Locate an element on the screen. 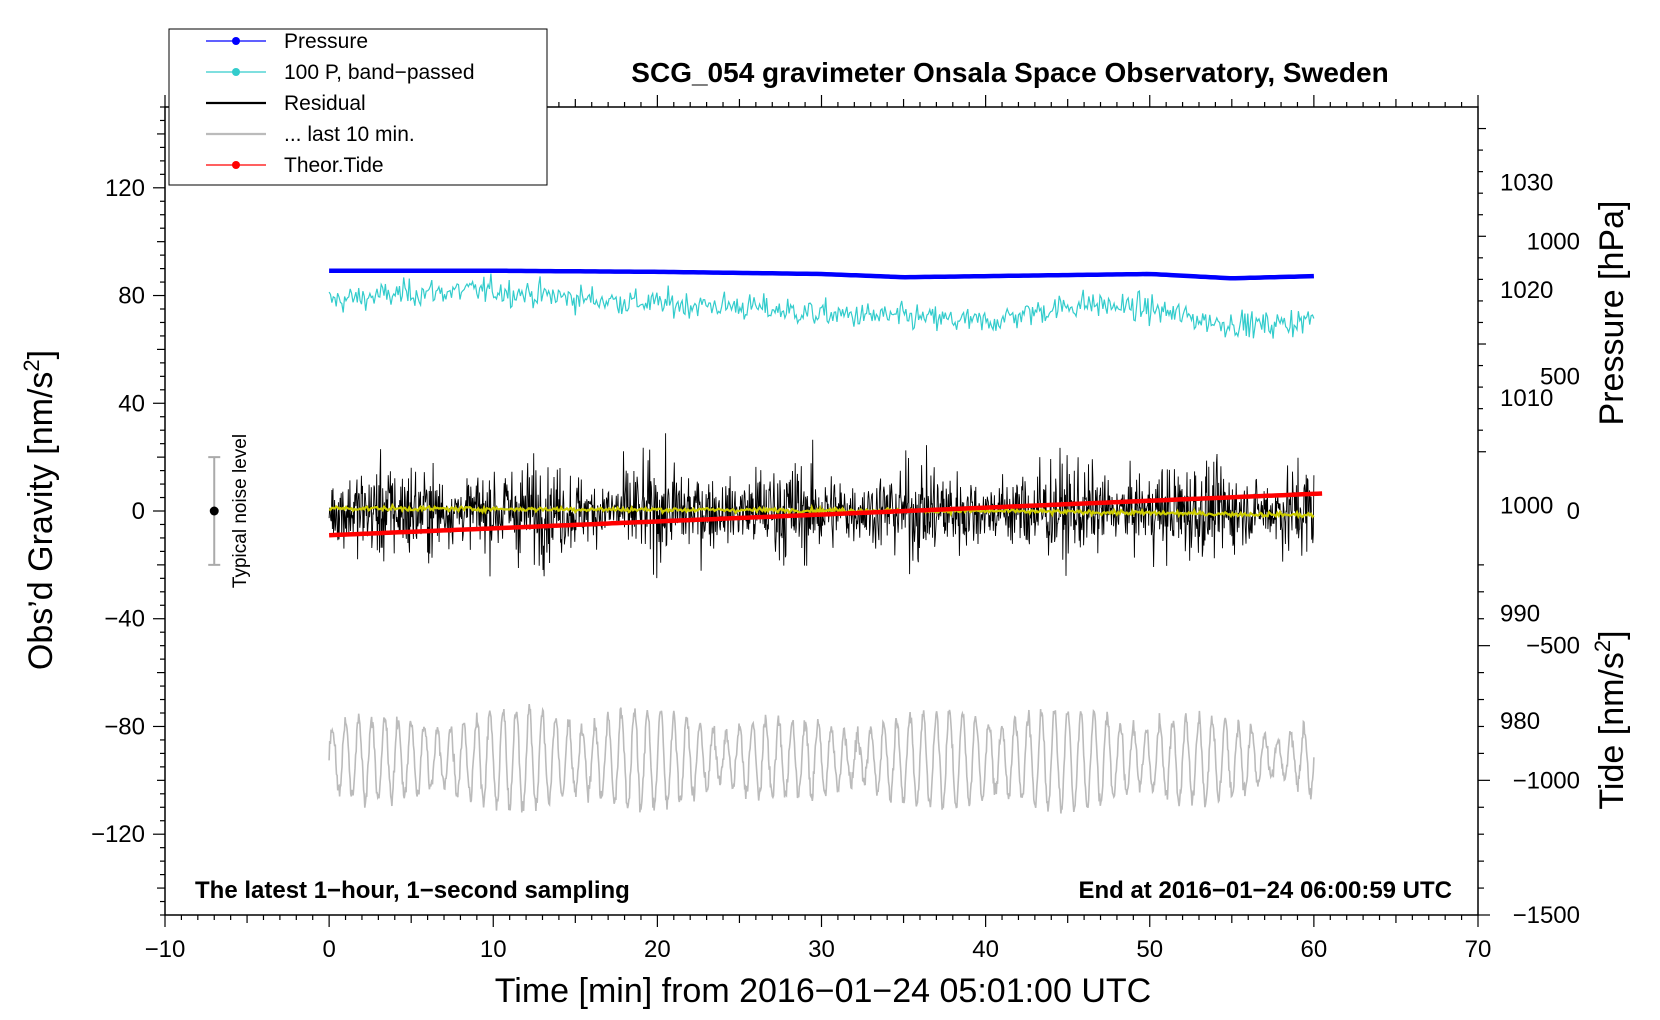 This screenshot has width=1660, height=1020. y-left-tick-label: −40 is located at coordinates (124, 619).